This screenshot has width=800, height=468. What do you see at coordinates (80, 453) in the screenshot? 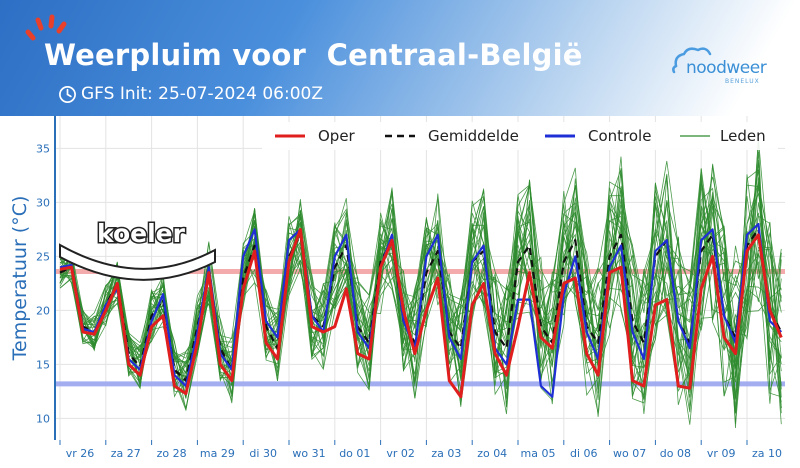
I see `x-tick-label: vr 26` at bounding box center [80, 453].